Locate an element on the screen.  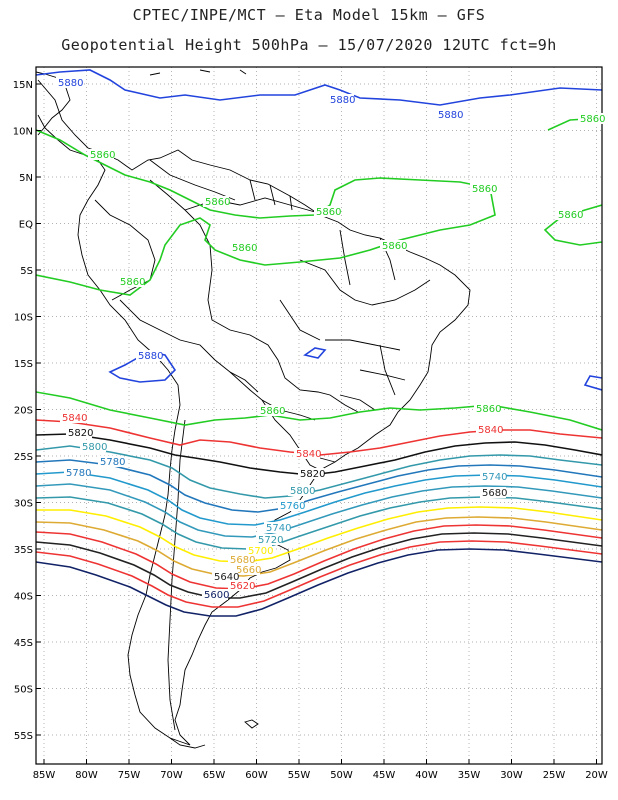
caribbean-islands is located at coordinates (198, 72).